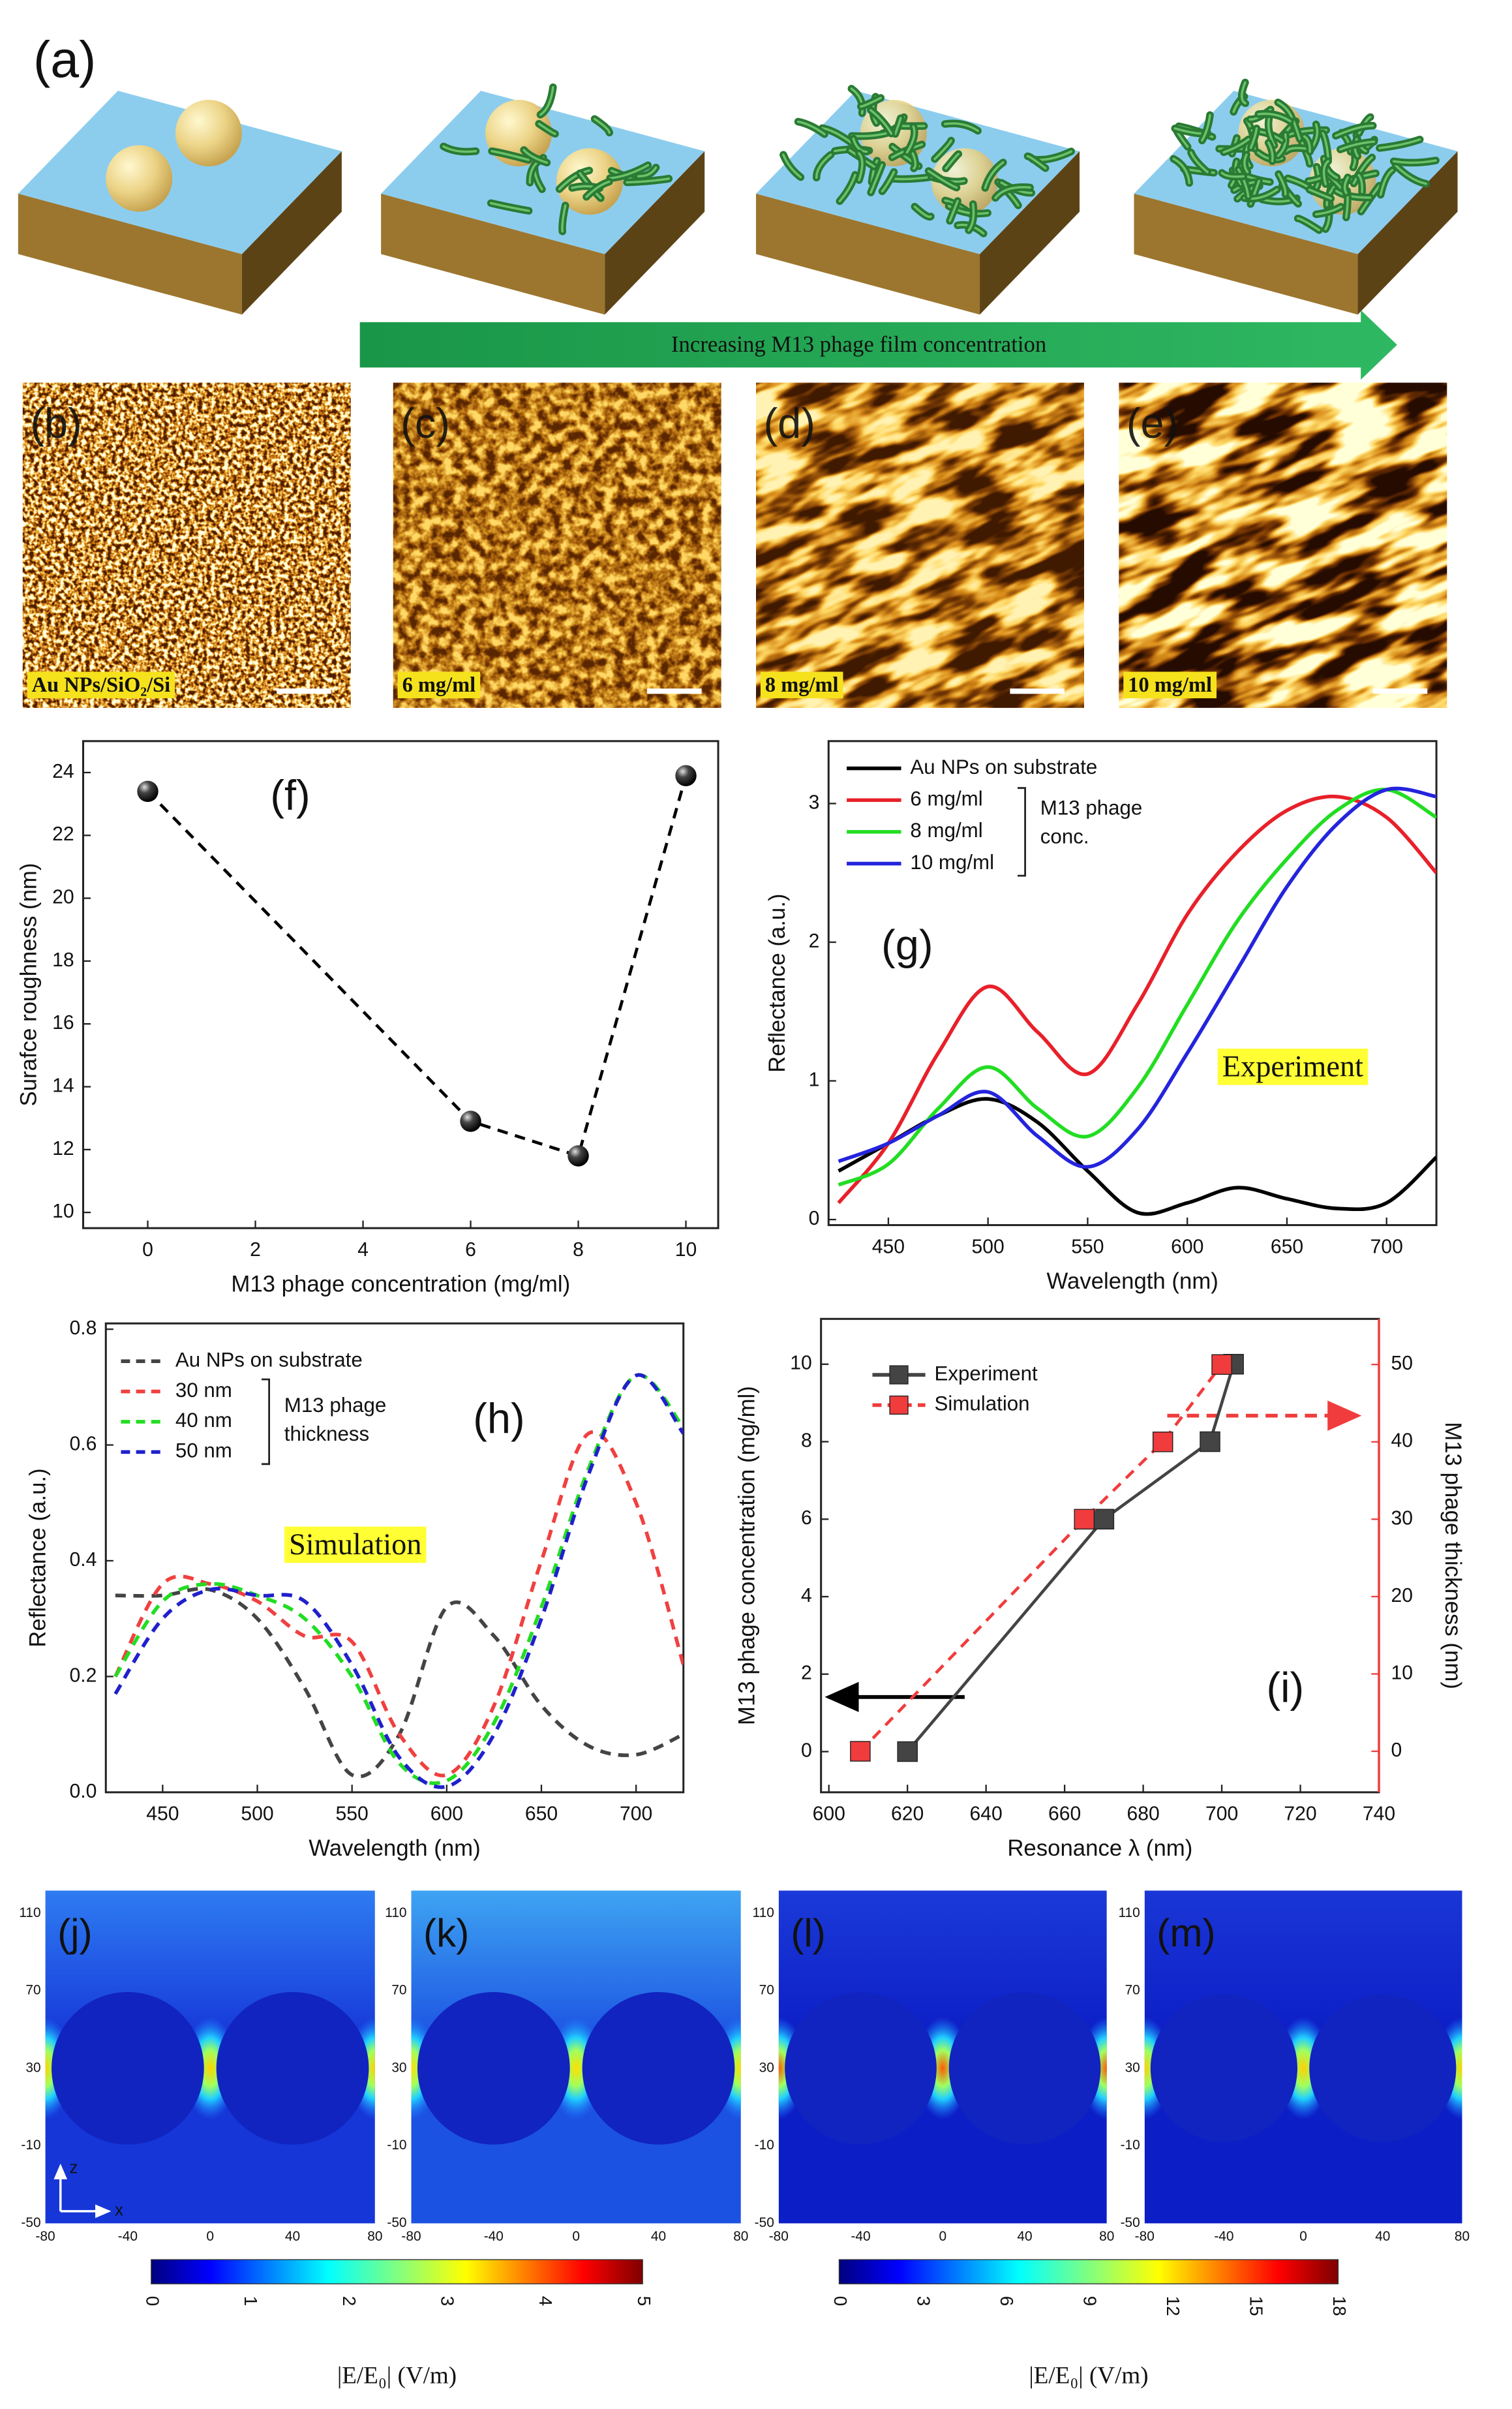  Describe the element at coordinates (63, 960) in the screenshot. I see `y-tick-label: 18` at that location.